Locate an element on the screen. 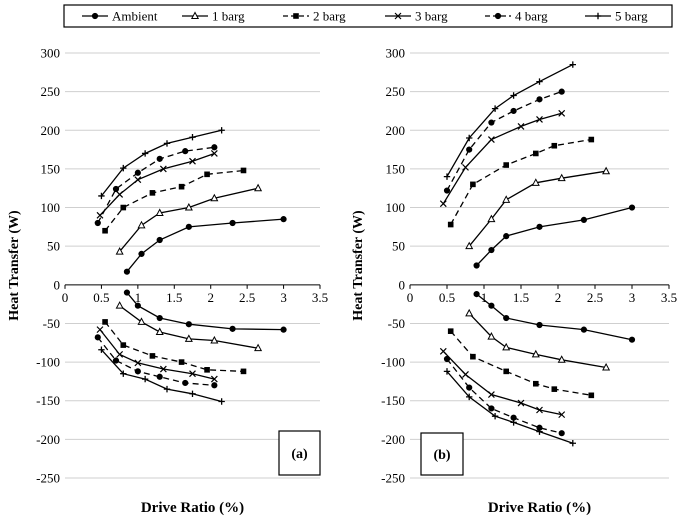 The height and width of the screenshot is (528, 688). x-tick-label: 2 is located at coordinates (558, 297).